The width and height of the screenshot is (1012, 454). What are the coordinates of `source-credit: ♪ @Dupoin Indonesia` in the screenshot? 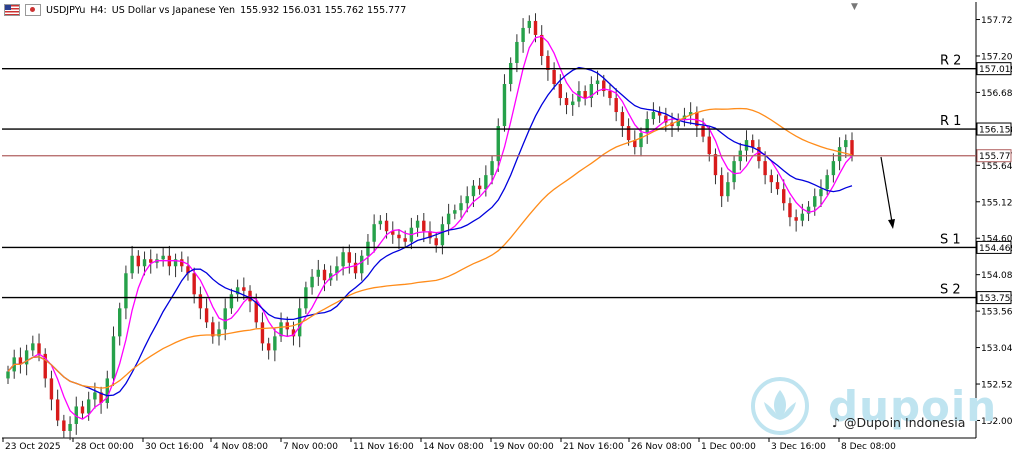 It's located at (899, 422).